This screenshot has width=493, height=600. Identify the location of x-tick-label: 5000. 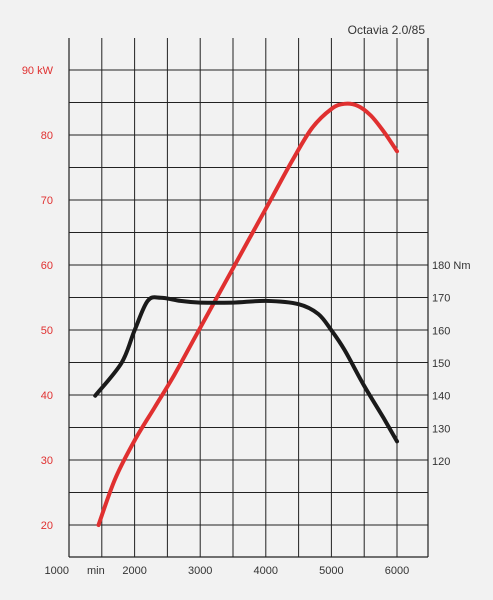
(331, 571).